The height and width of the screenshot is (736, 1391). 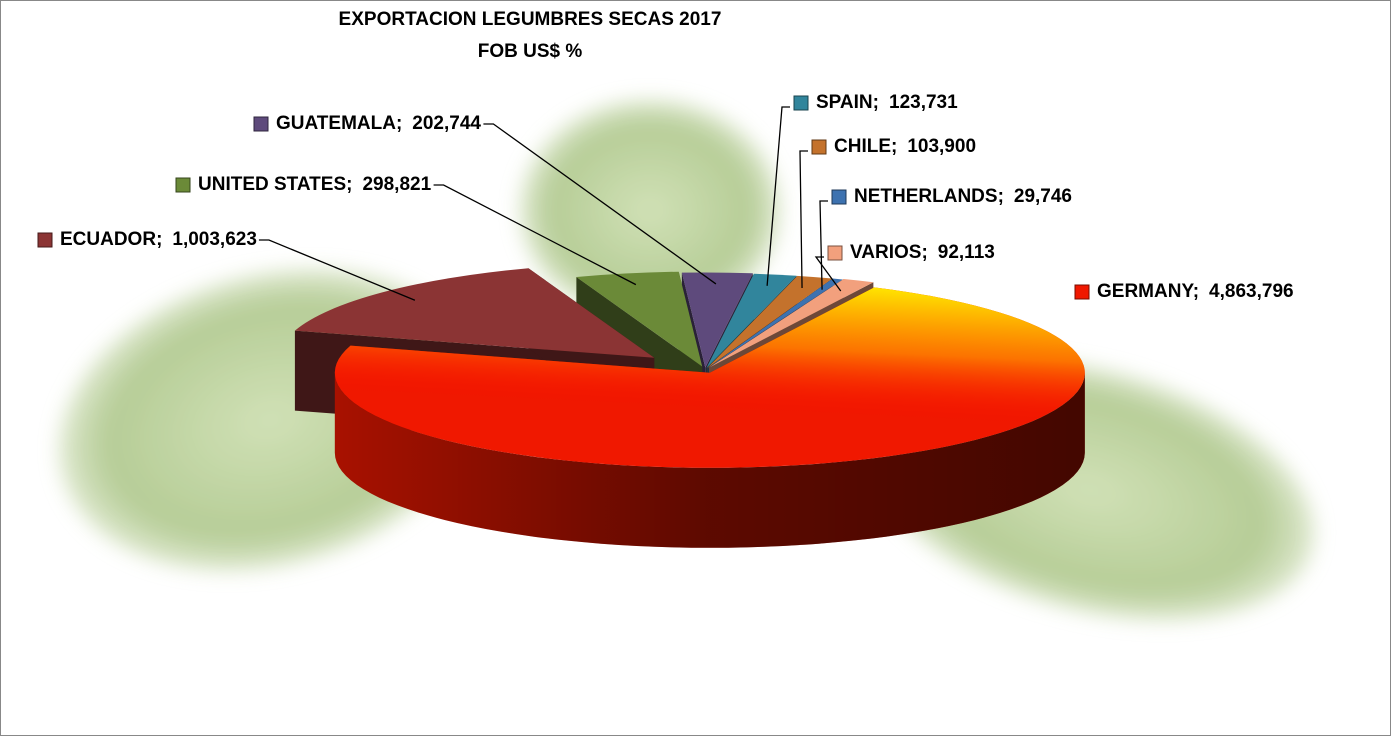 What do you see at coordinates (1043, 196) in the screenshot?
I see `value-label: 29,746` at bounding box center [1043, 196].